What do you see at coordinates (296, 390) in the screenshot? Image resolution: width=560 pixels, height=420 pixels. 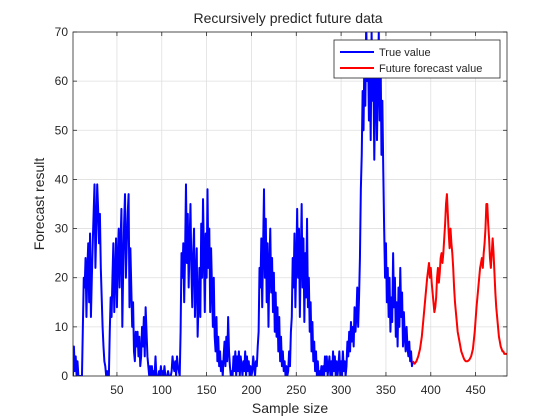 I see `x-tick-label: 250` at bounding box center [296, 390].